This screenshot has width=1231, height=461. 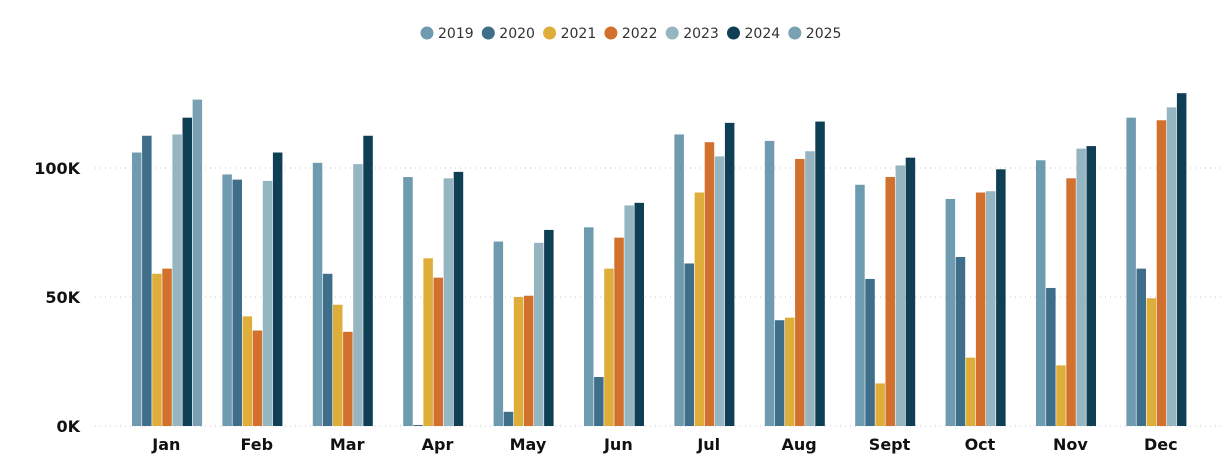 I want to click on bar-2020-sept, so click(x=870, y=352).